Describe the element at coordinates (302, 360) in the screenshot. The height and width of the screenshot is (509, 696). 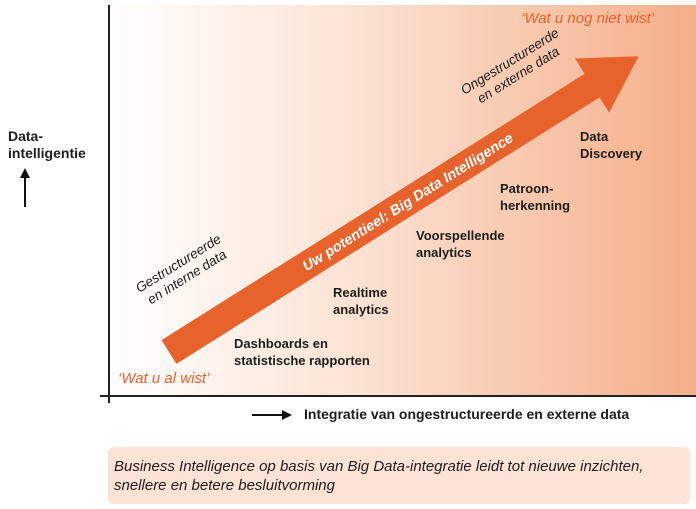
I see `stage-line2: statistische rapporten` at that location.